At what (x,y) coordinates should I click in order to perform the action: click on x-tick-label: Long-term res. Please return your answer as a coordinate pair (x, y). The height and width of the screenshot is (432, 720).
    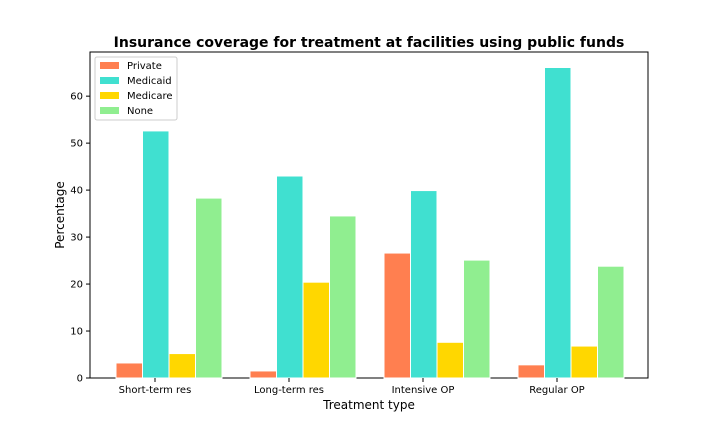
    Looking at the image, I should click on (289, 390).